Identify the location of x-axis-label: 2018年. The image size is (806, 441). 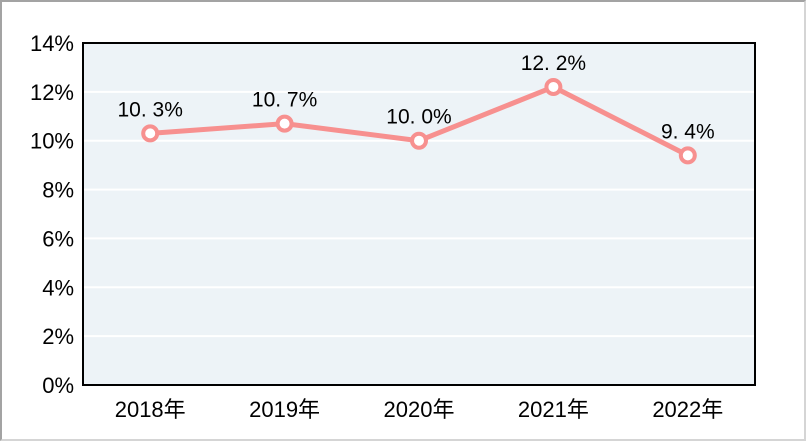
(150, 409).